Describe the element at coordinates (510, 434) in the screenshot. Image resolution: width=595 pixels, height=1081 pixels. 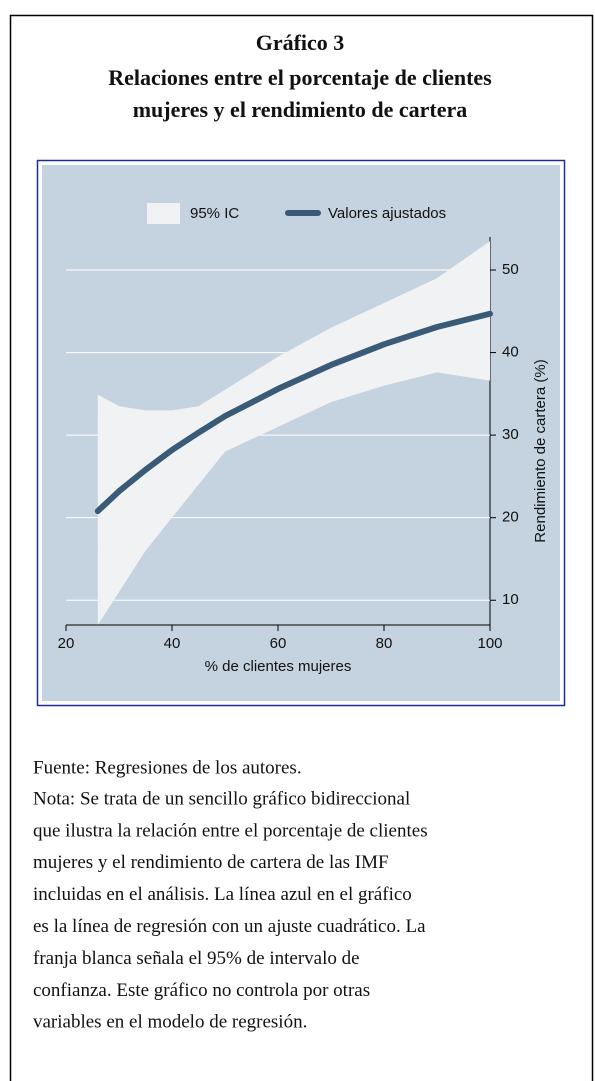
I see `y-tick-label: 30` at that location.